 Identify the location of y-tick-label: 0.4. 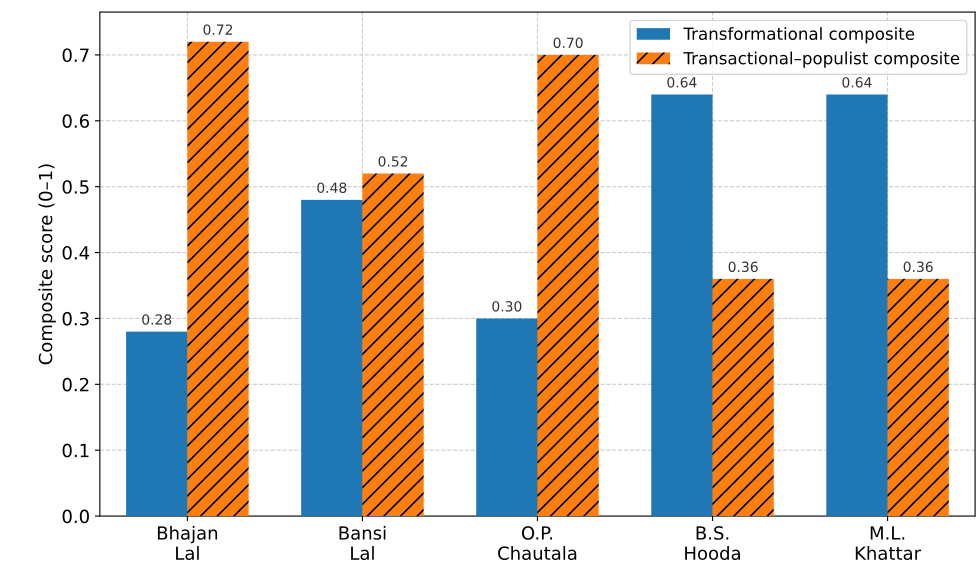
(76, 253).